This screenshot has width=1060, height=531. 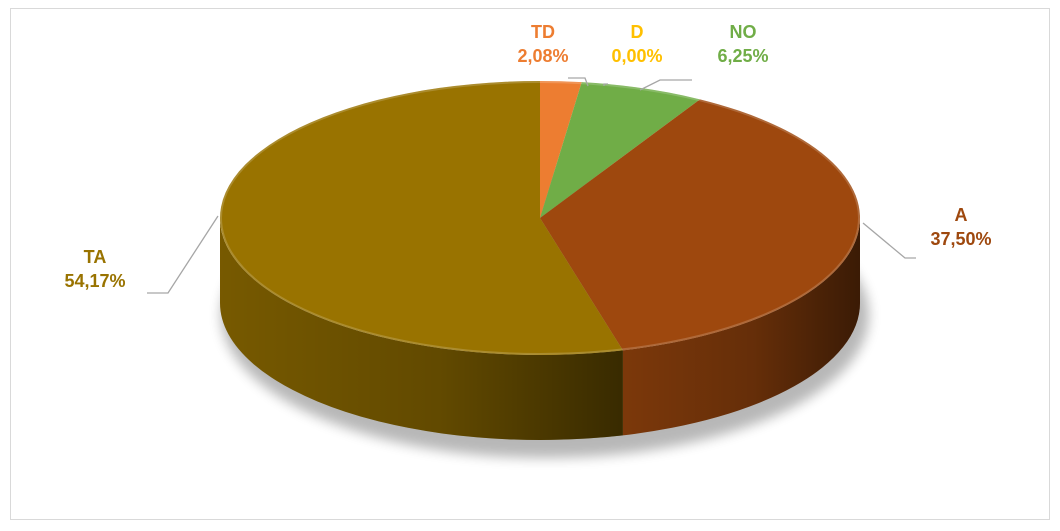 I want to click on pie-slice-a, so click(x=700, y=225).